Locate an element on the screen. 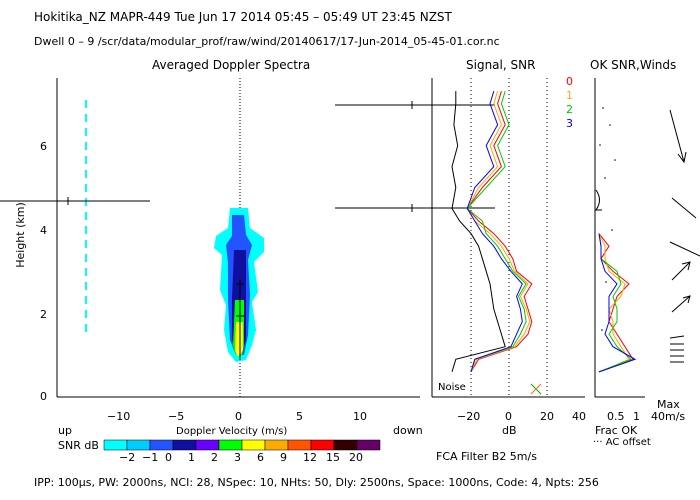 The height and width of the screenshot is (500, 700). max-label: Max is located at coordinates (668, 404).